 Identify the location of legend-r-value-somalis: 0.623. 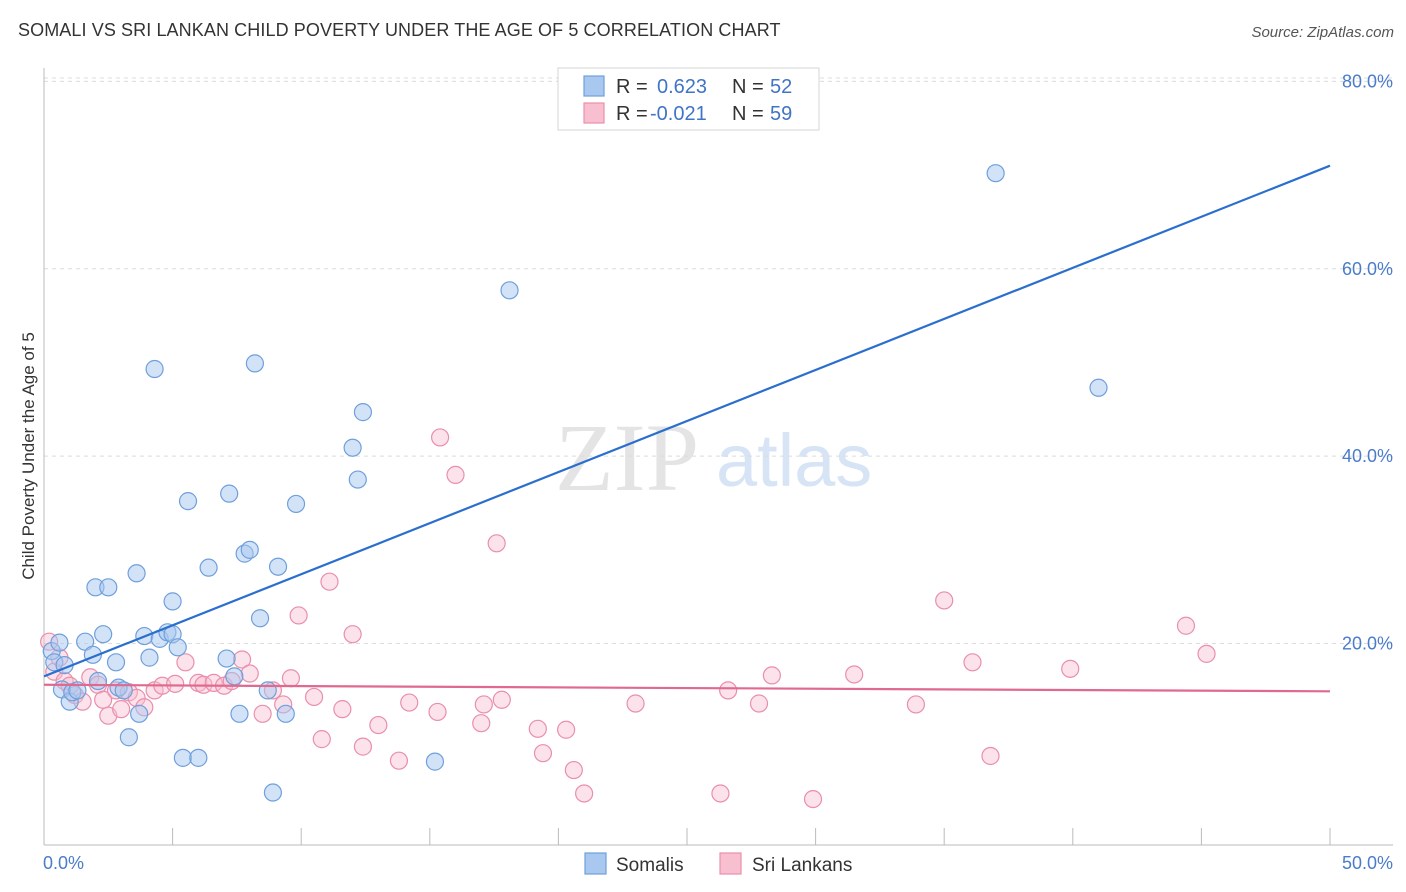
(682, 87).